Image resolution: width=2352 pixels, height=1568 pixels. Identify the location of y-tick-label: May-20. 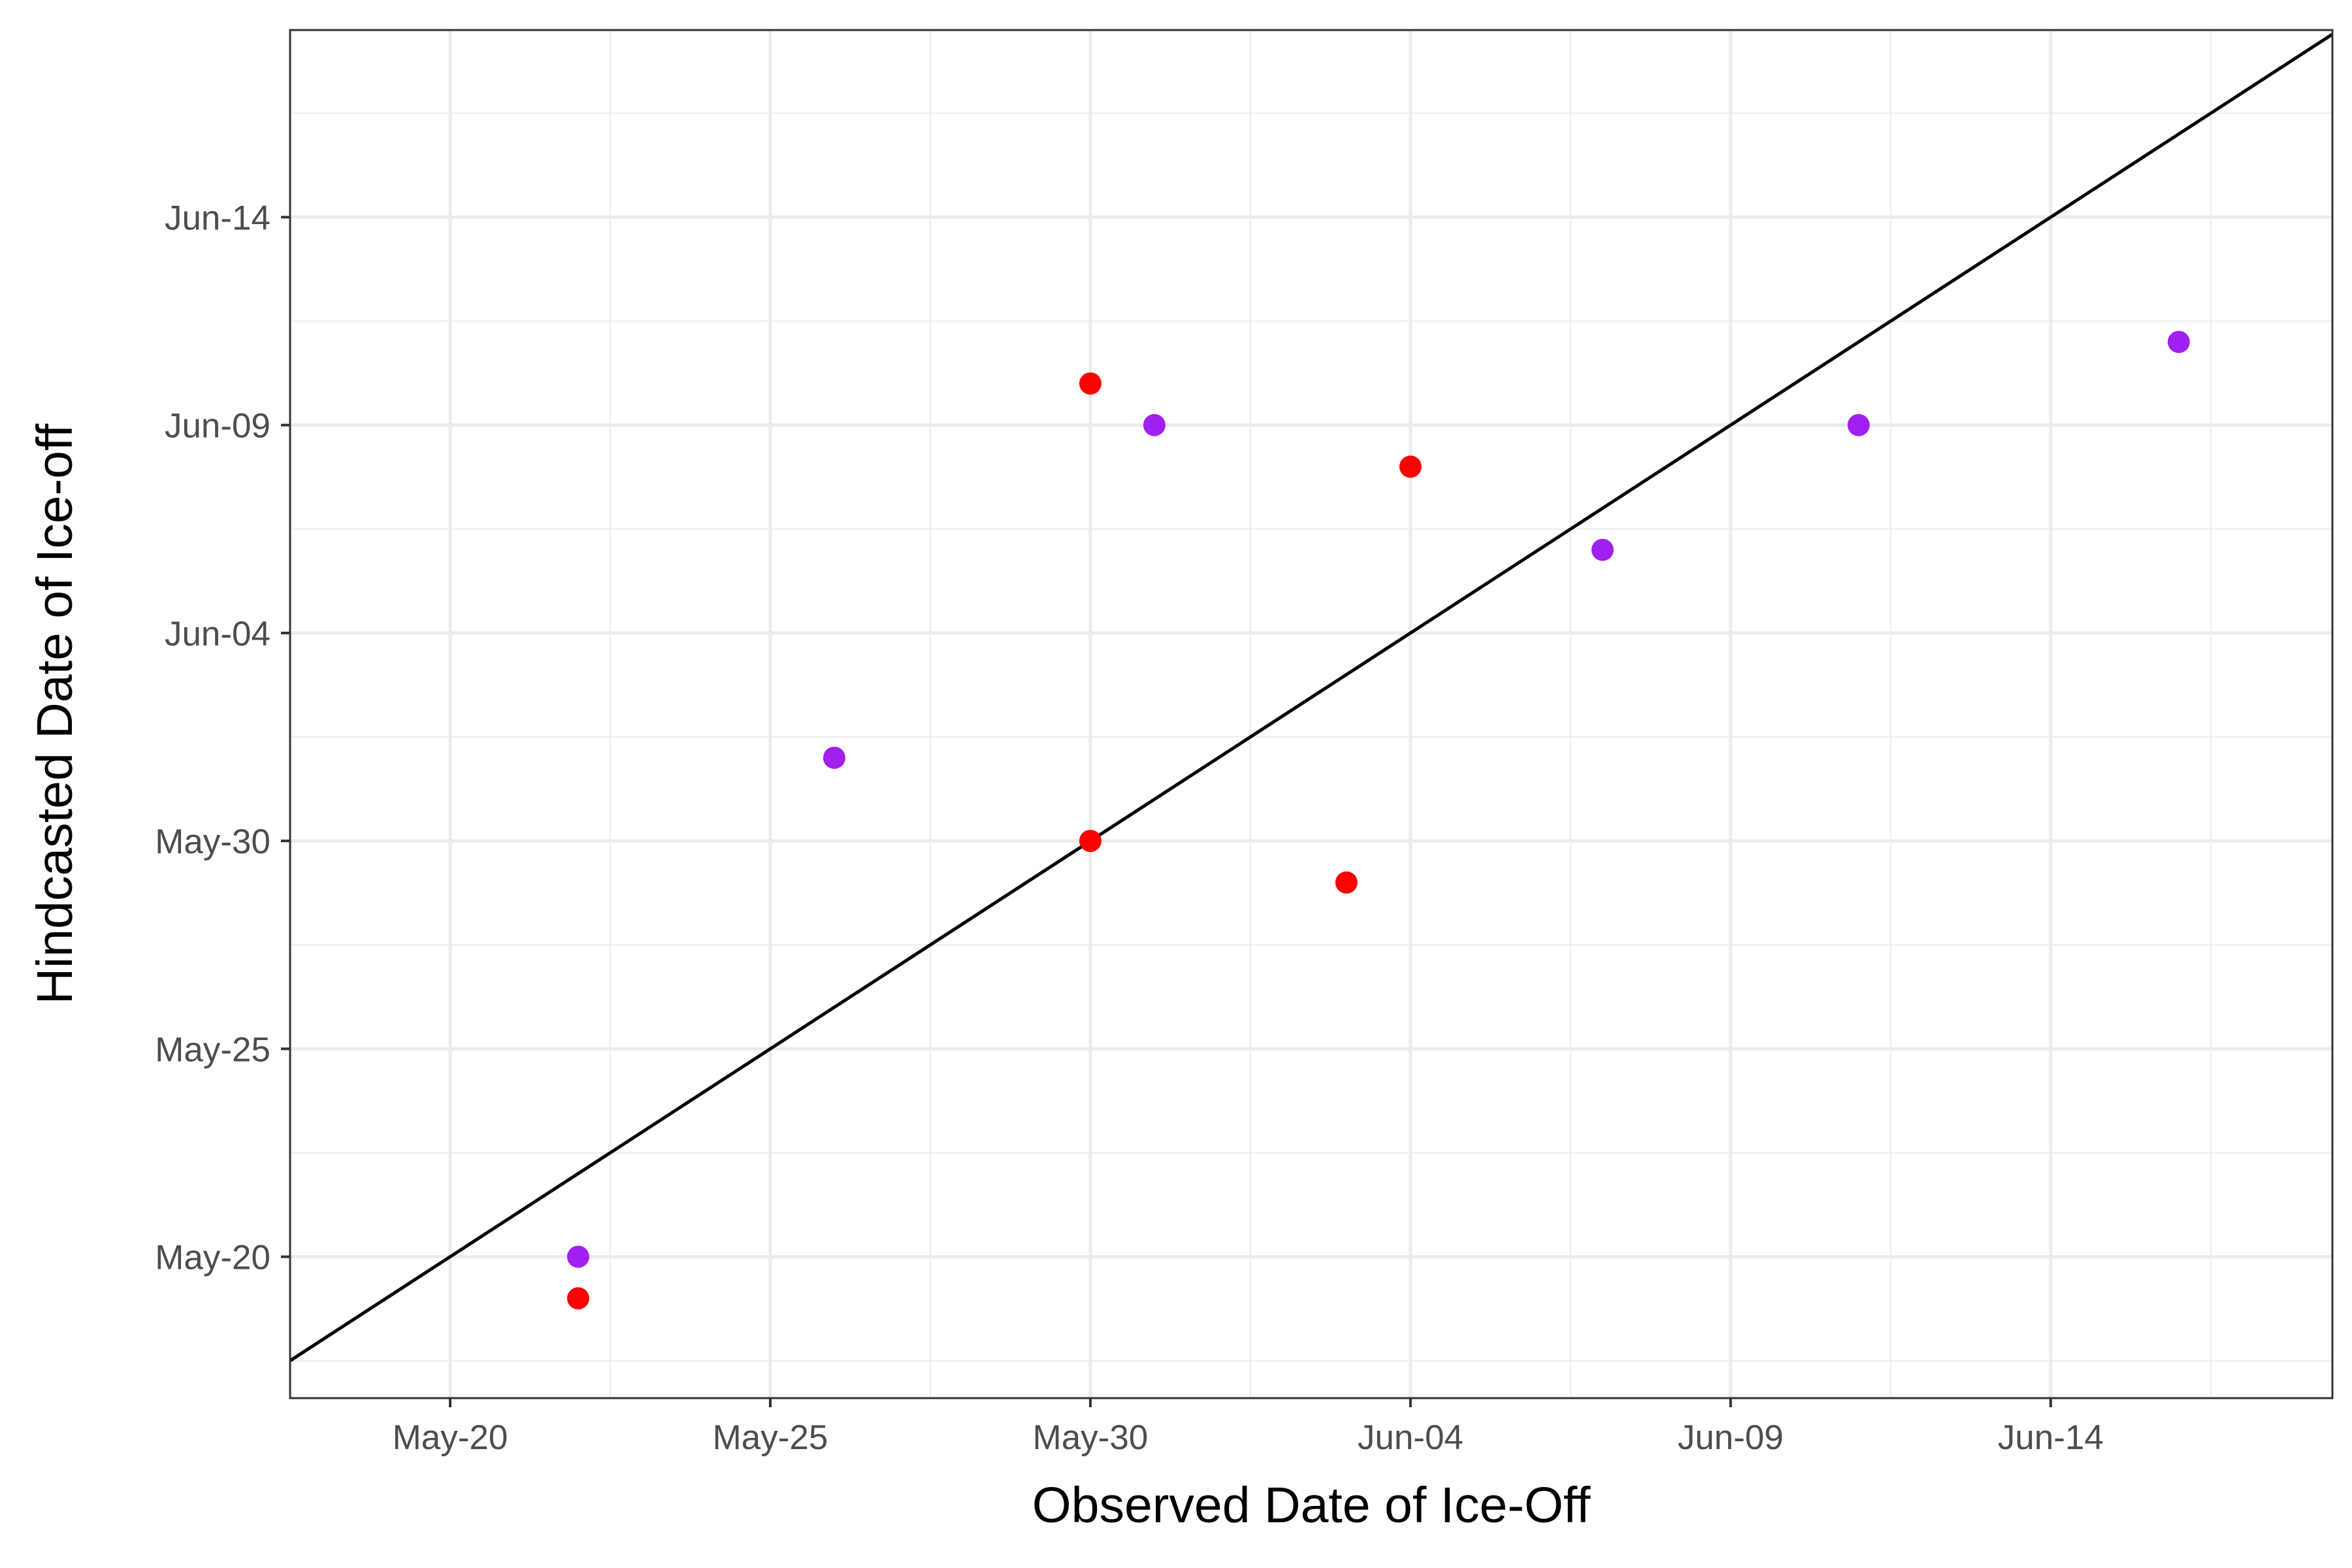
(212, 1258).